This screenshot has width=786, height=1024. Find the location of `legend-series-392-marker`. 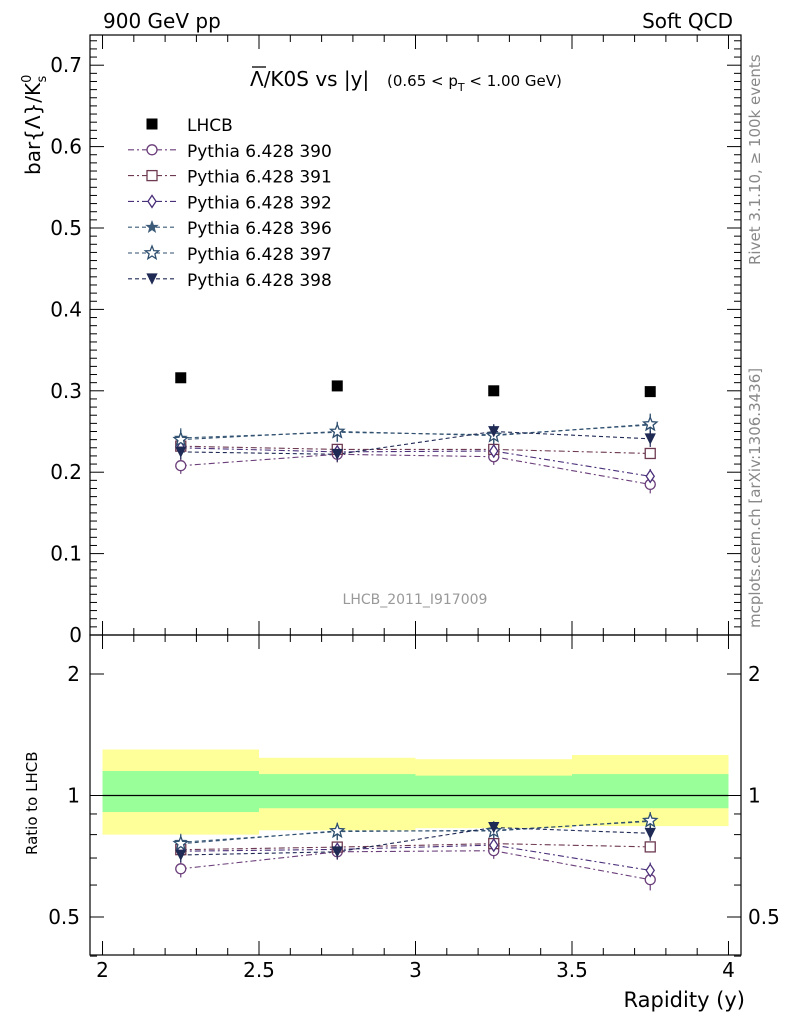

legend-series-392-marker is located at coordinates (152, 201).